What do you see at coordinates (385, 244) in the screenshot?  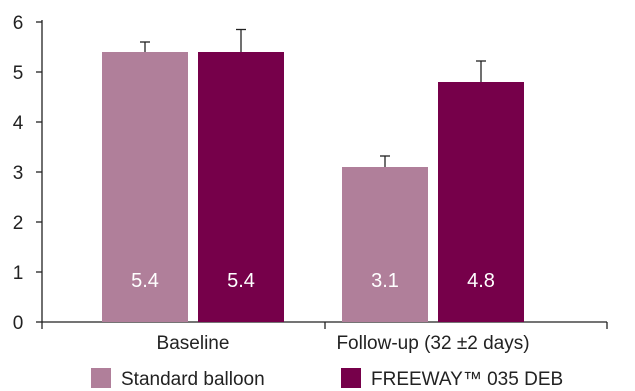 I see `bar-standard-balloon-follow-up` at bounding box center [385, 244].